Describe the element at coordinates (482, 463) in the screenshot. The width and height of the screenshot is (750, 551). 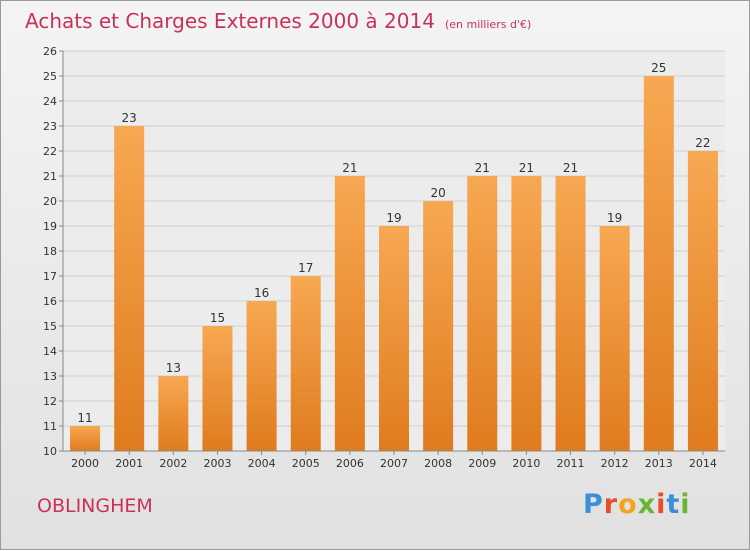
I see `x-tick-label-2009: 2009` at that location.